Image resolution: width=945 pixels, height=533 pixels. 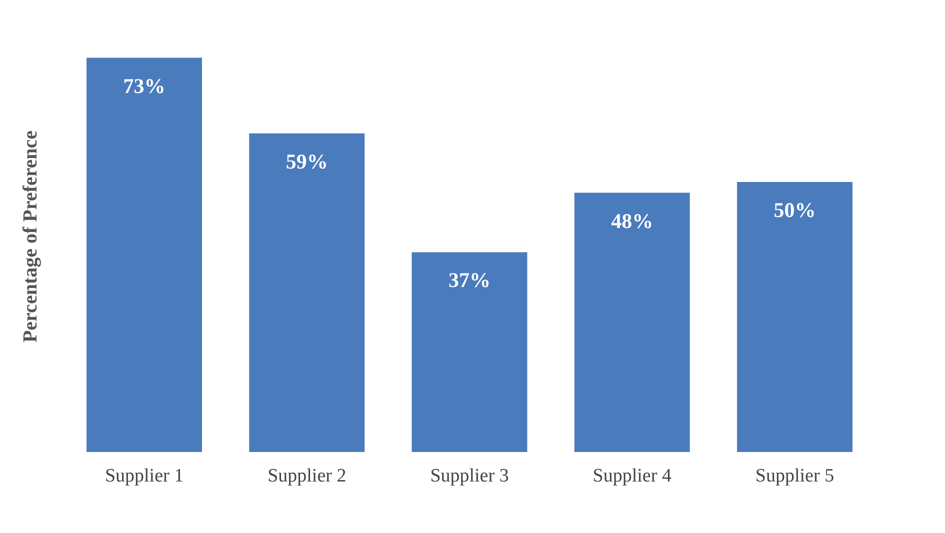 I want to click on x-tick-label: Supplier 4, so click(x=632, y=476).